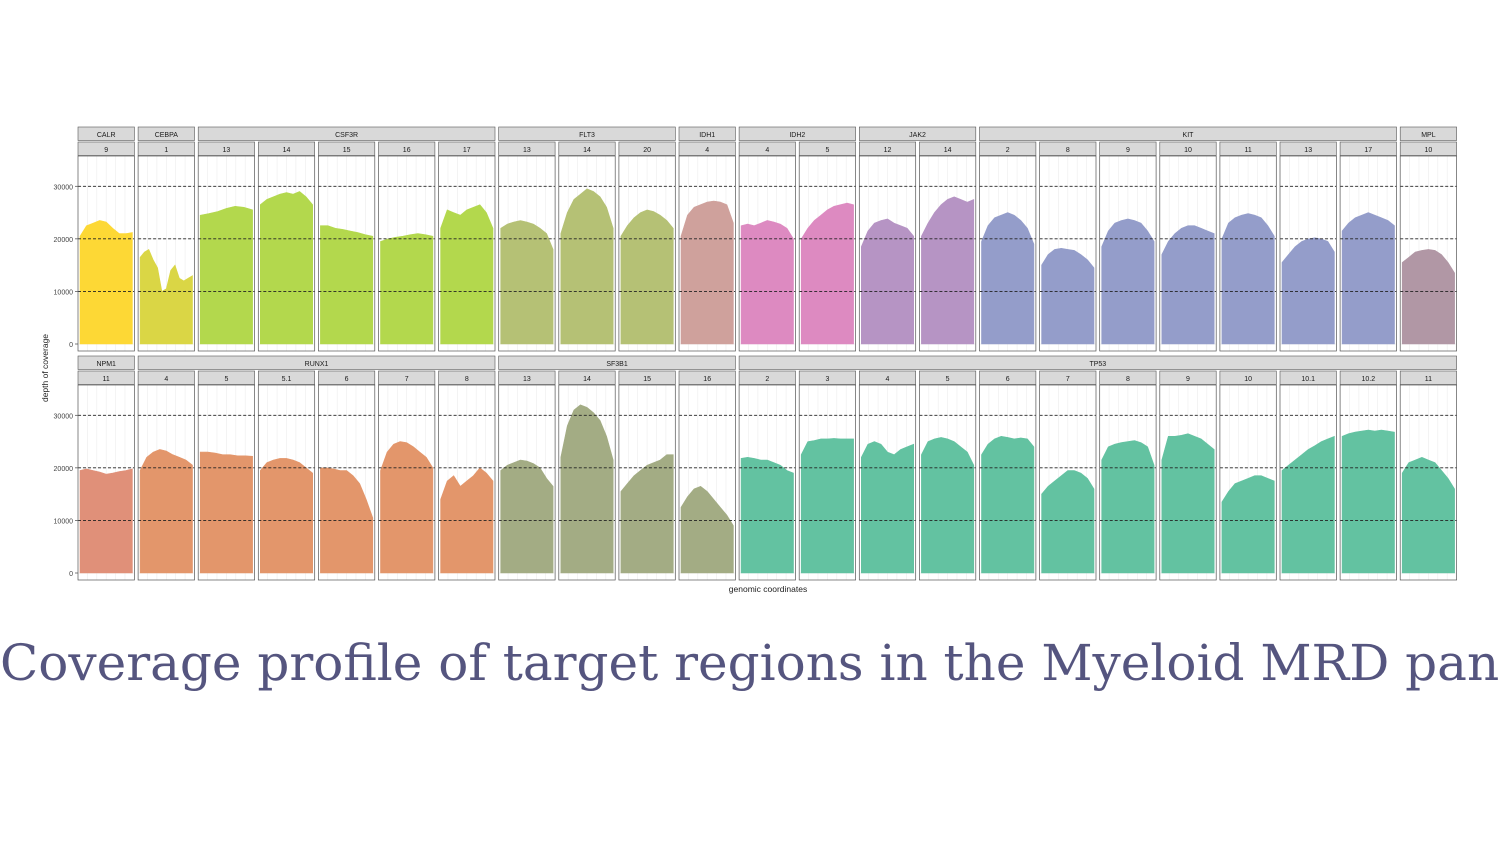 This screenshot has width=1500, height=844. What do you see at coordinates (1188, 379) in the screenshot?
I see `exon-label: 9` at bounding box center [1188, 379].